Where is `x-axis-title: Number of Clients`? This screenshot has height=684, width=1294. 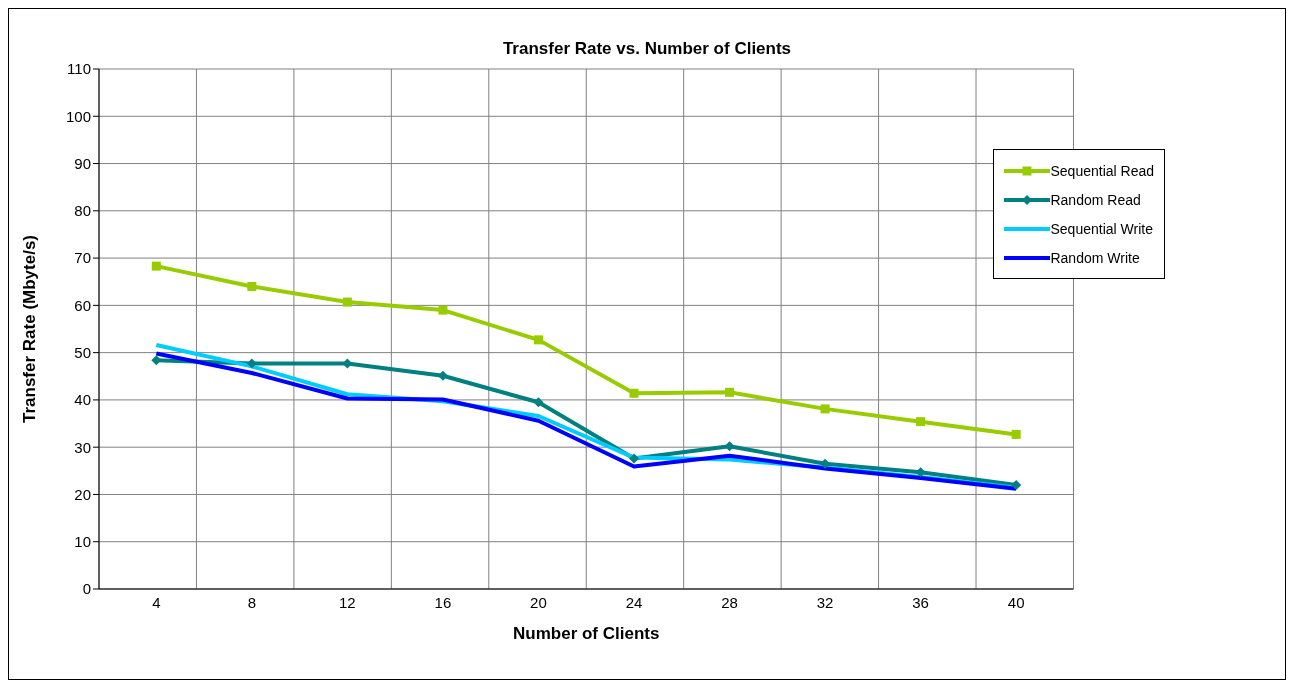 x-axis-title: Number of Clients is located at coordinates (586, 633).